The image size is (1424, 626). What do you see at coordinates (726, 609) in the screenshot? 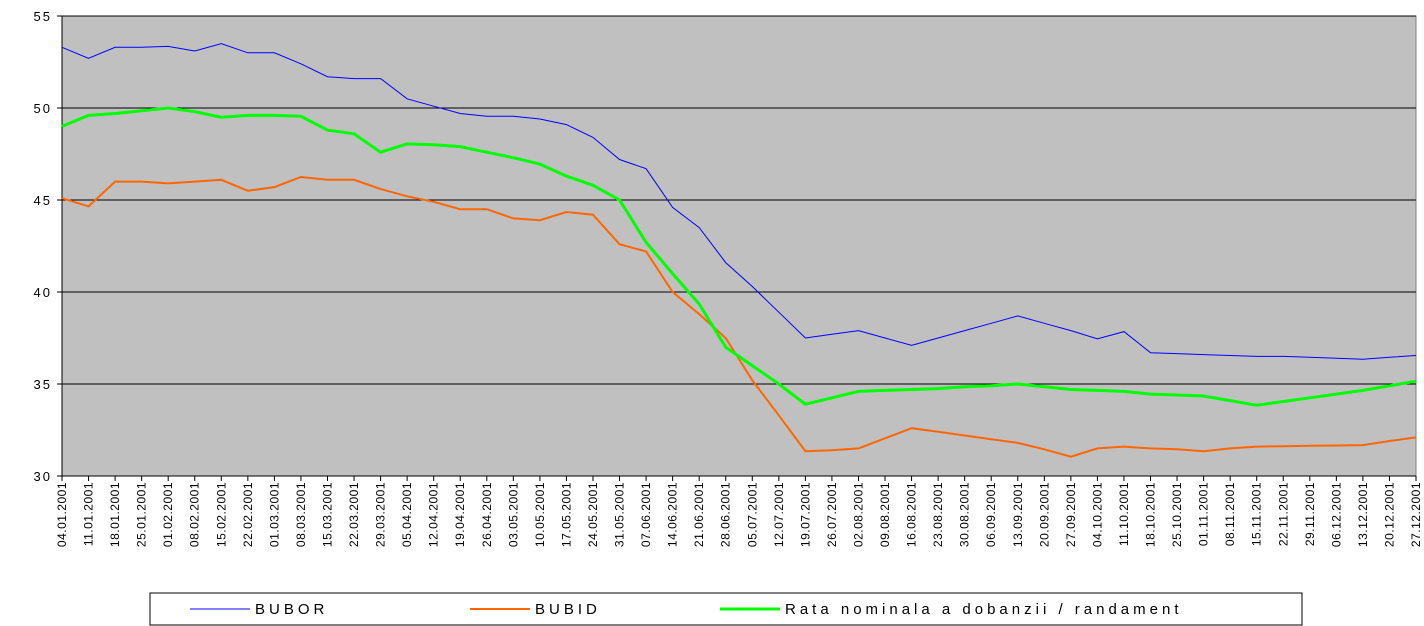
I see `legend-box` at bounding box center [726, 609].